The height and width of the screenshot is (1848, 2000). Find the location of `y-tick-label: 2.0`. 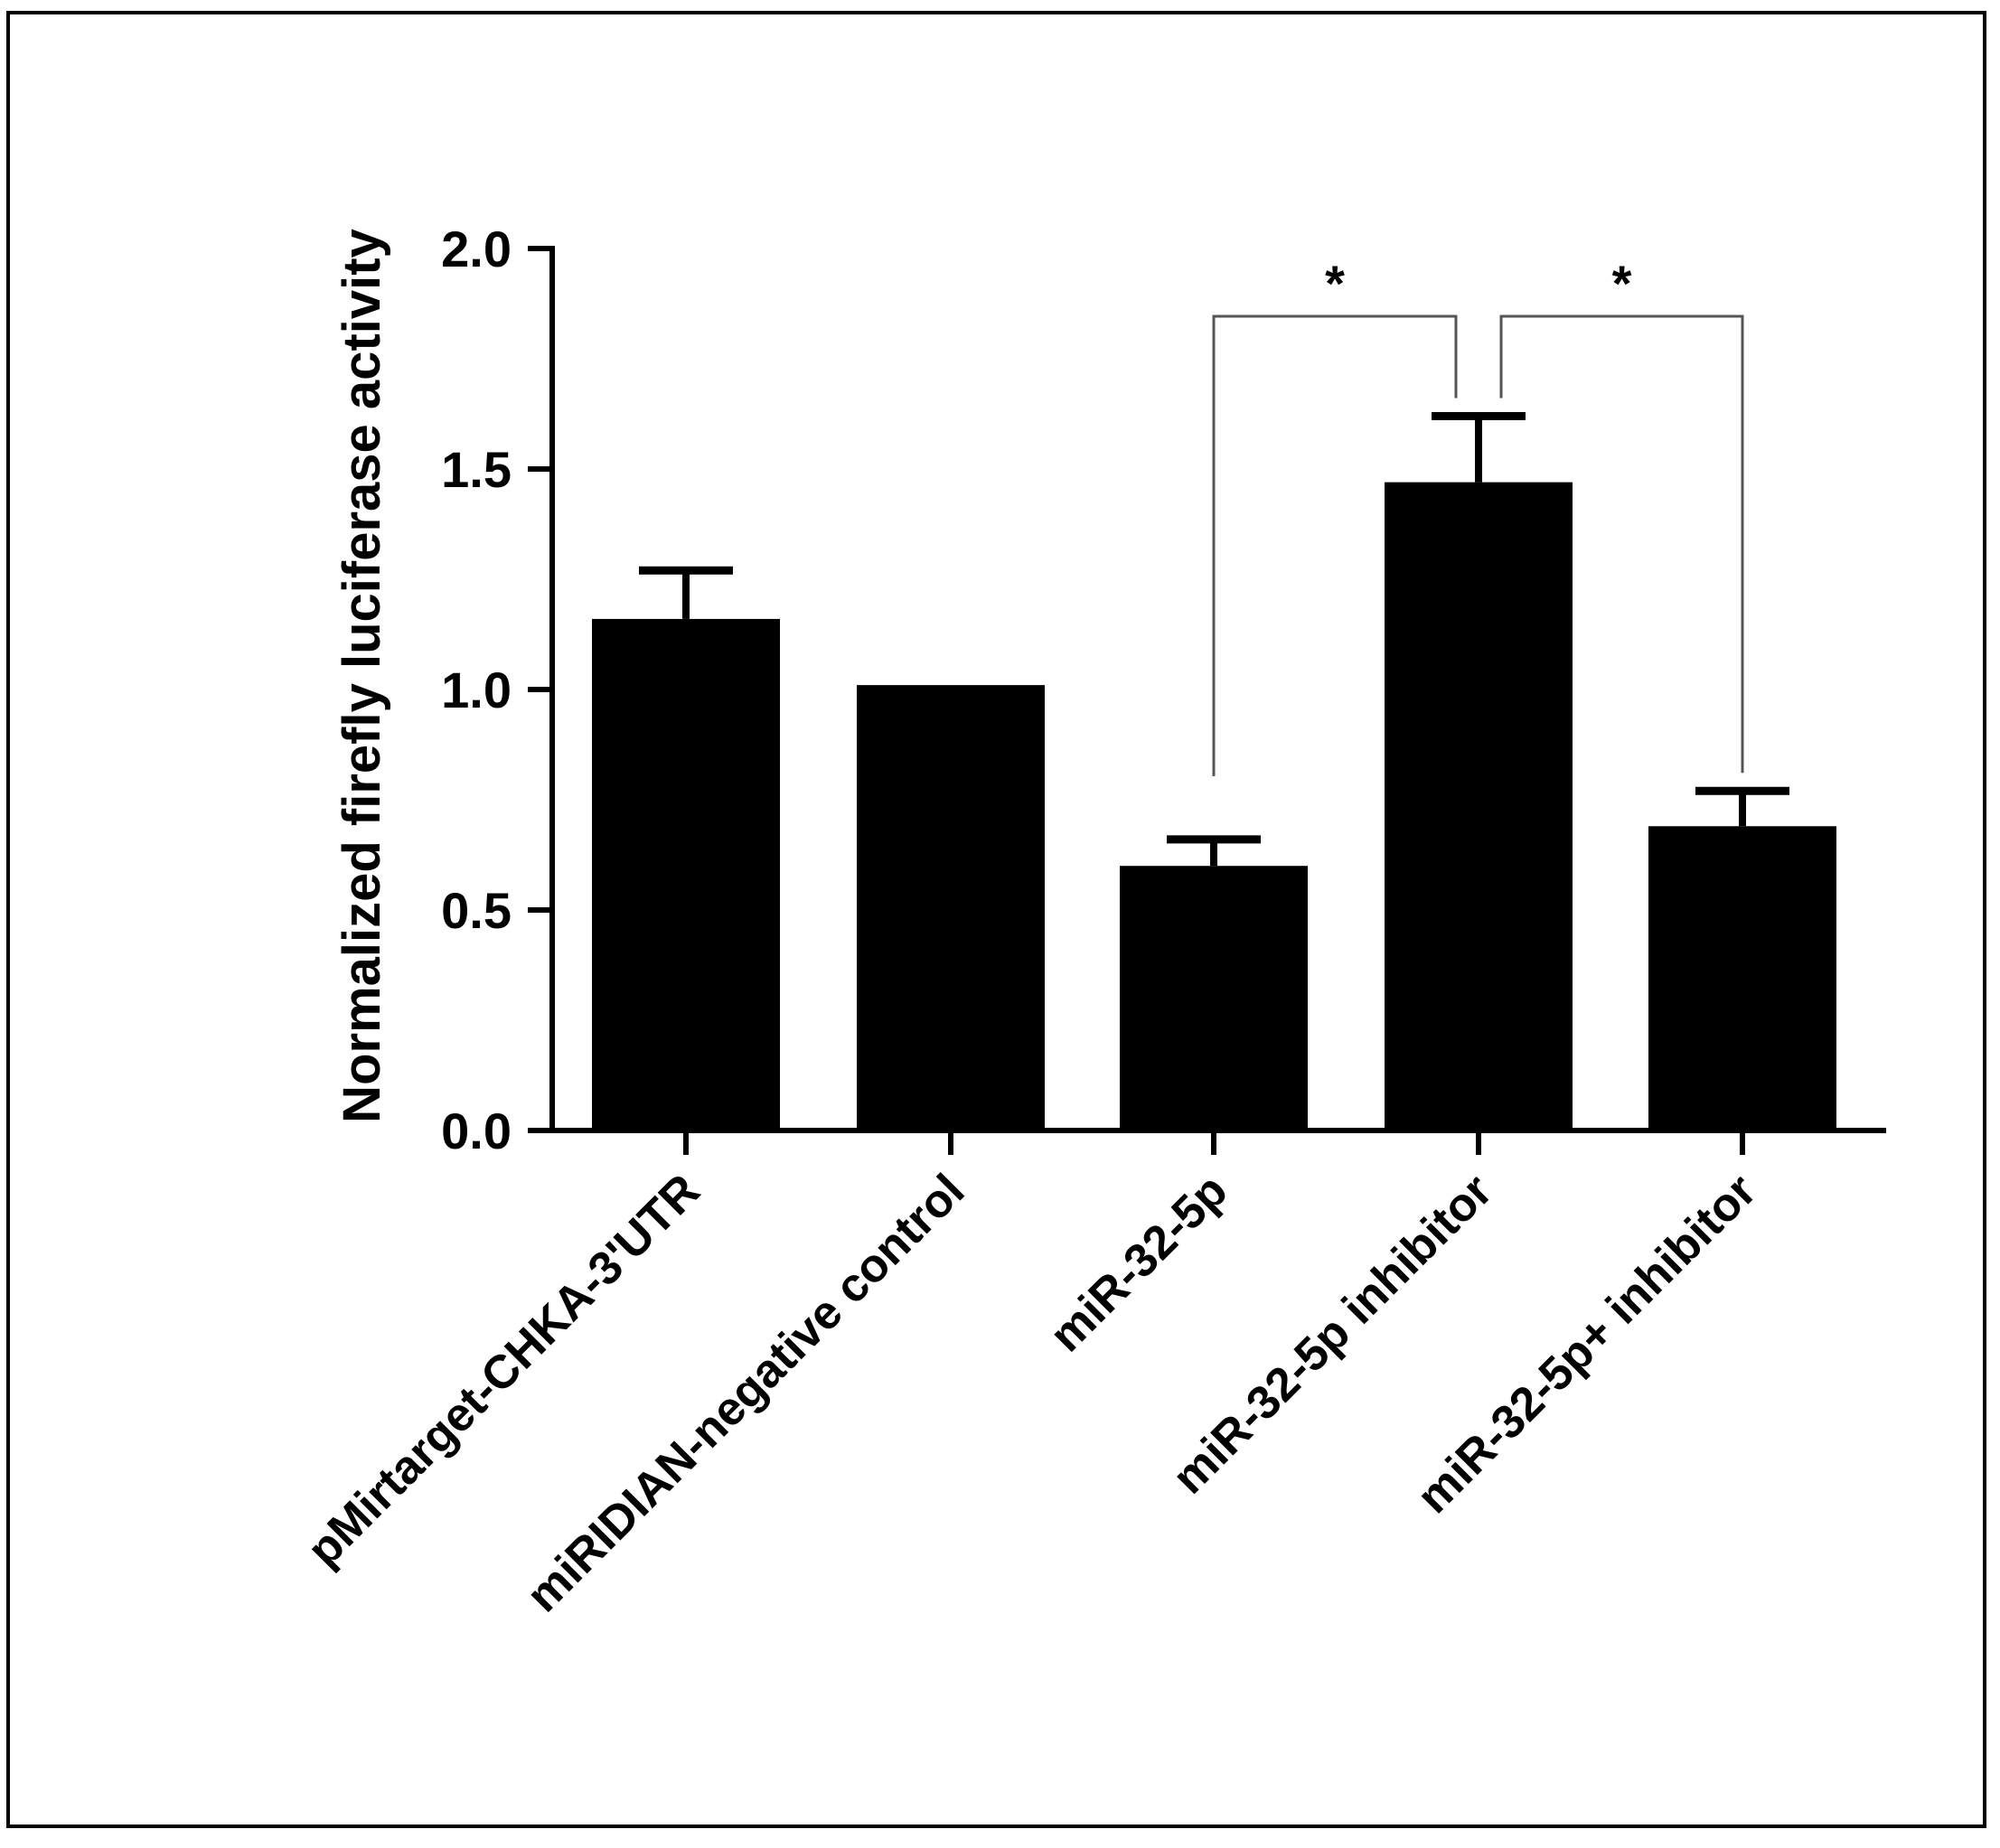

y-tick-label: 2.0 is located at coordinates (476, 248).